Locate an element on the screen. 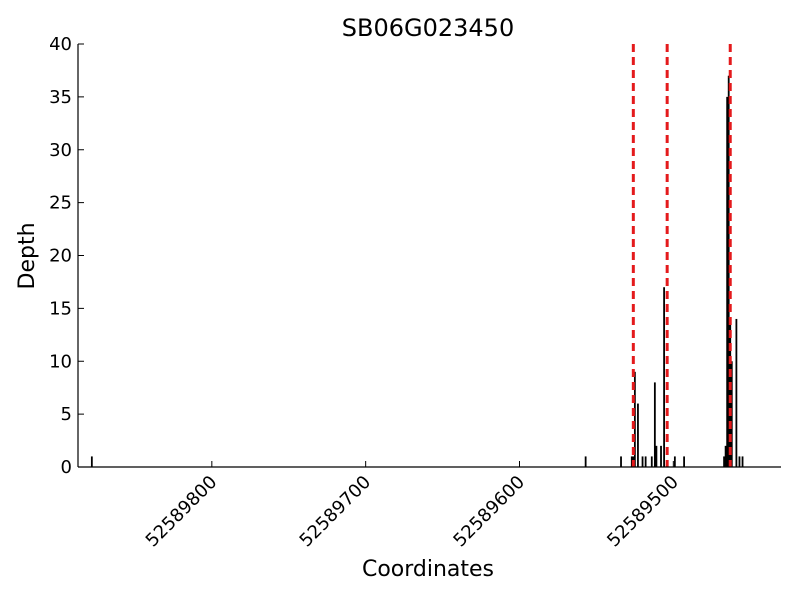  x-tick-label: 52589700 is located at coordinates (336, 512).